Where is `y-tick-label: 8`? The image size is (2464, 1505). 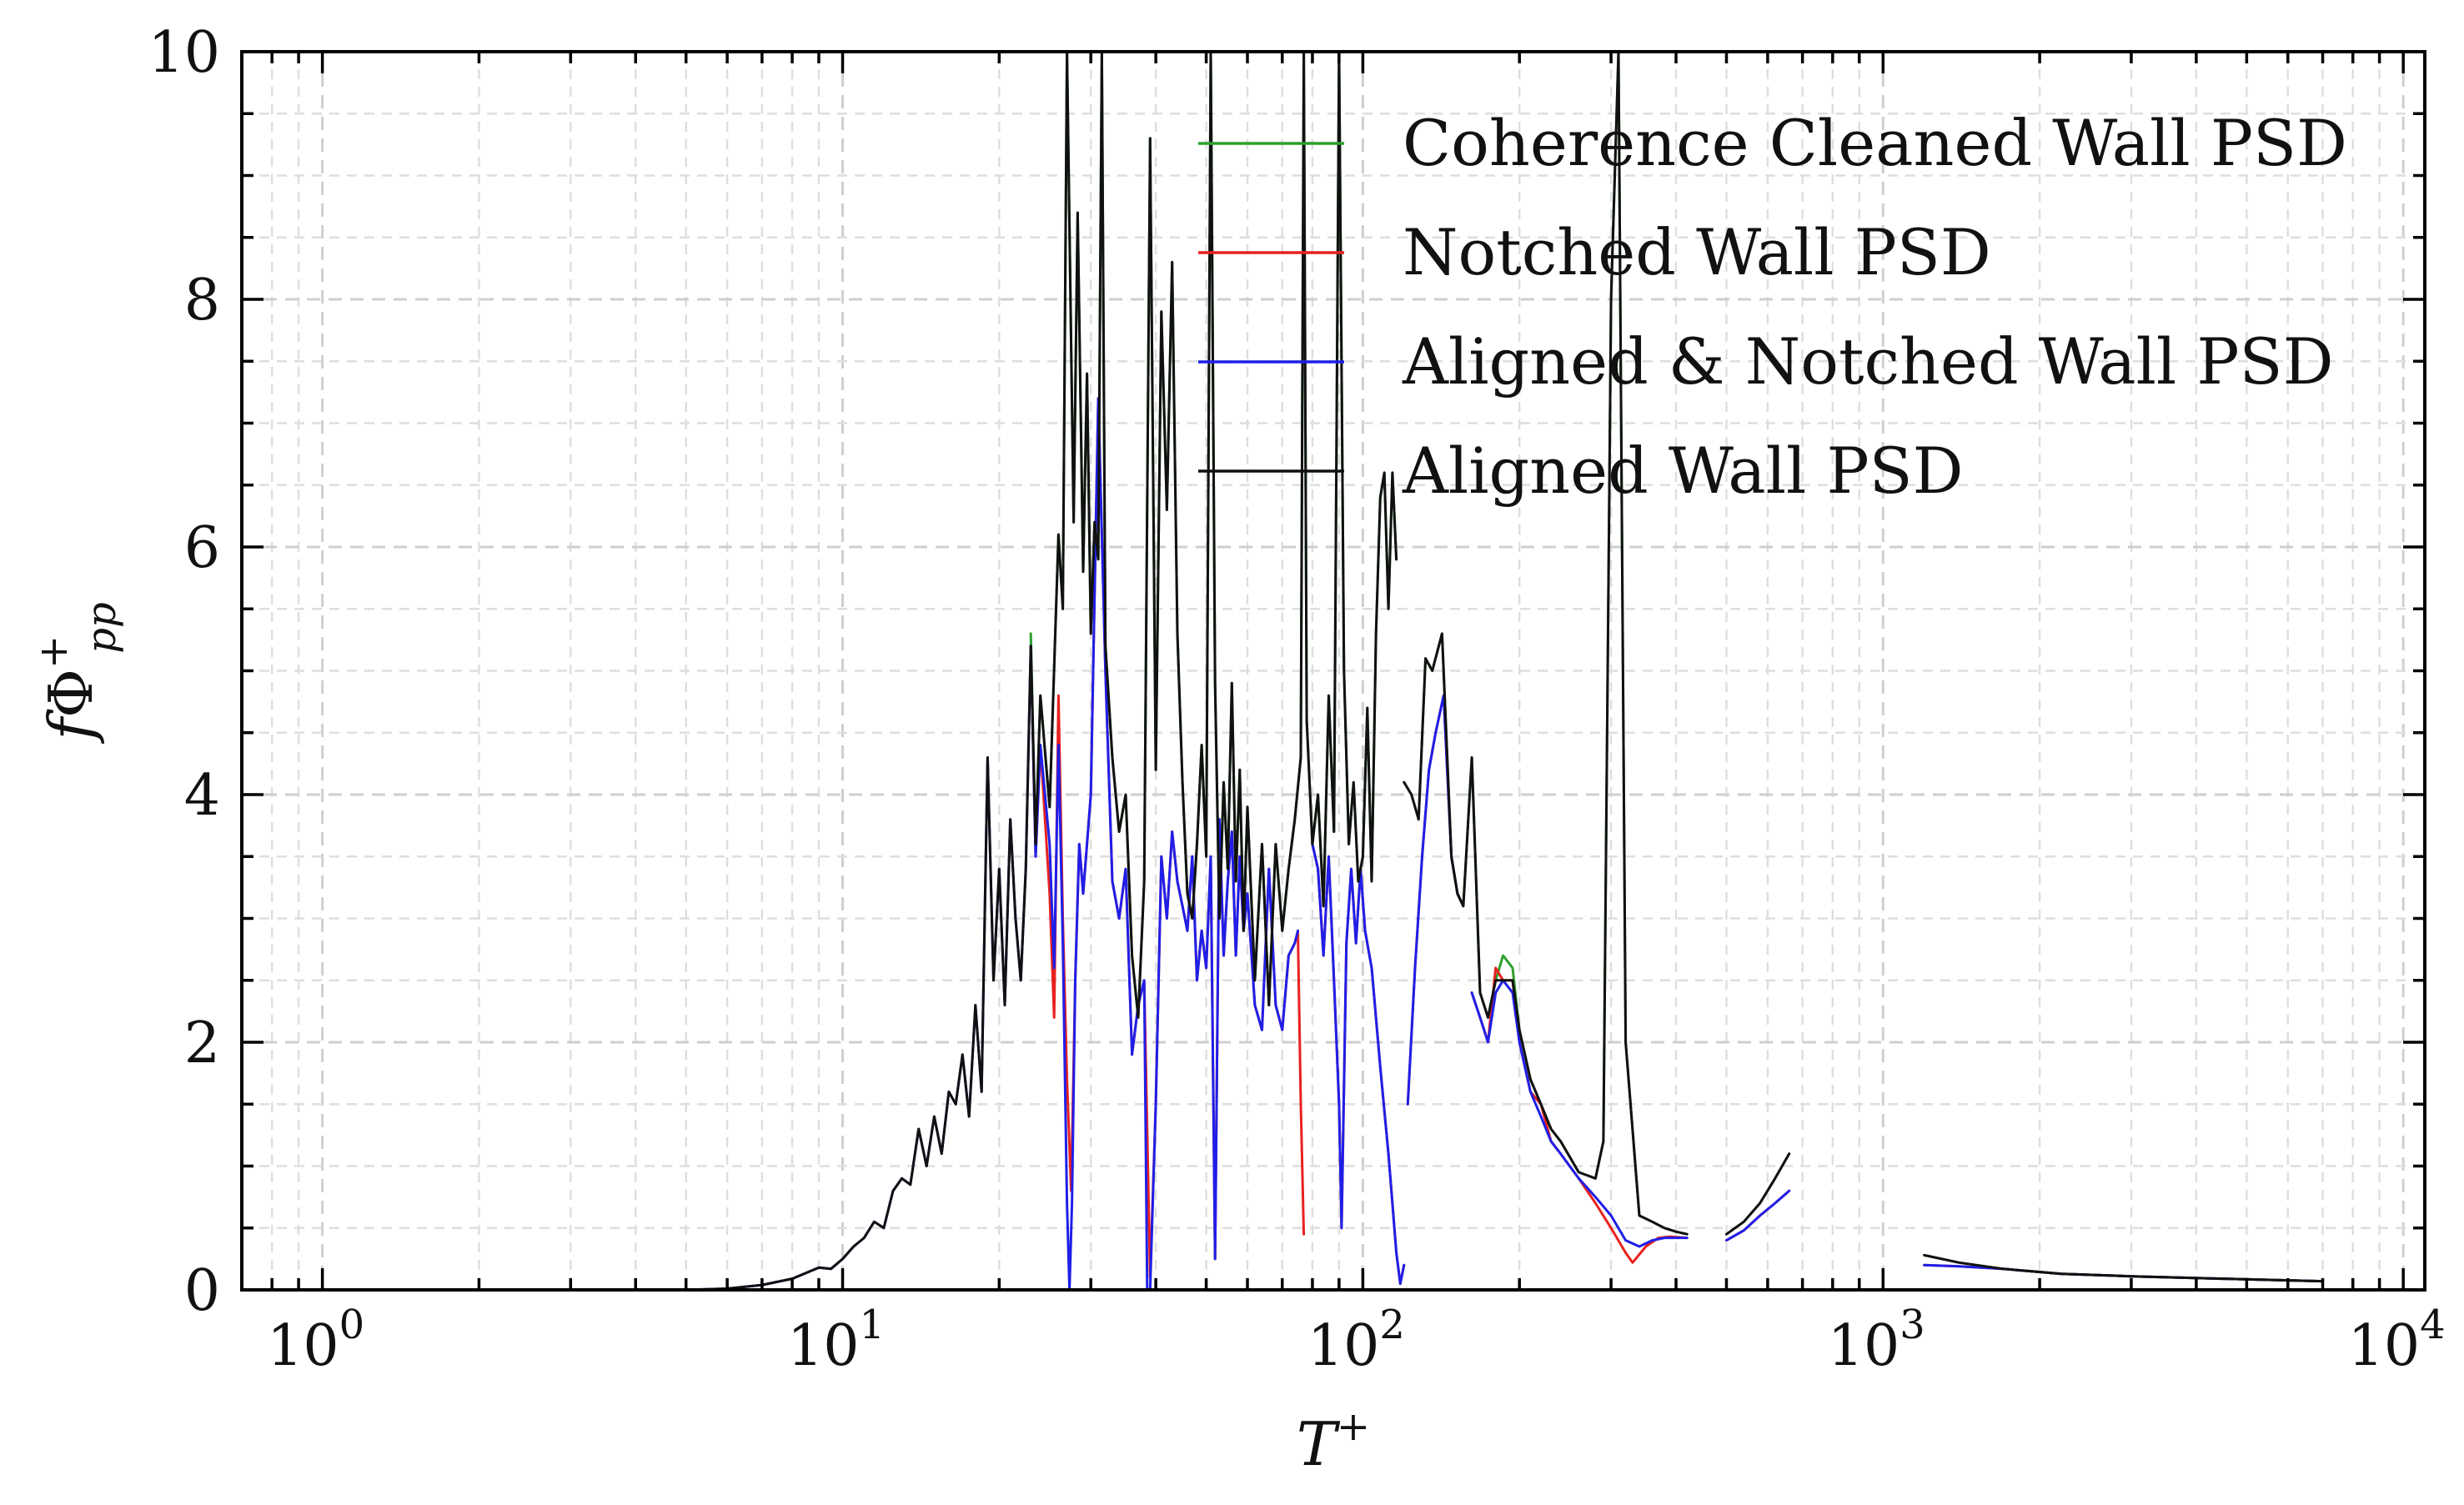
y-tick-label: 8 is located at coordinates (202, 301).